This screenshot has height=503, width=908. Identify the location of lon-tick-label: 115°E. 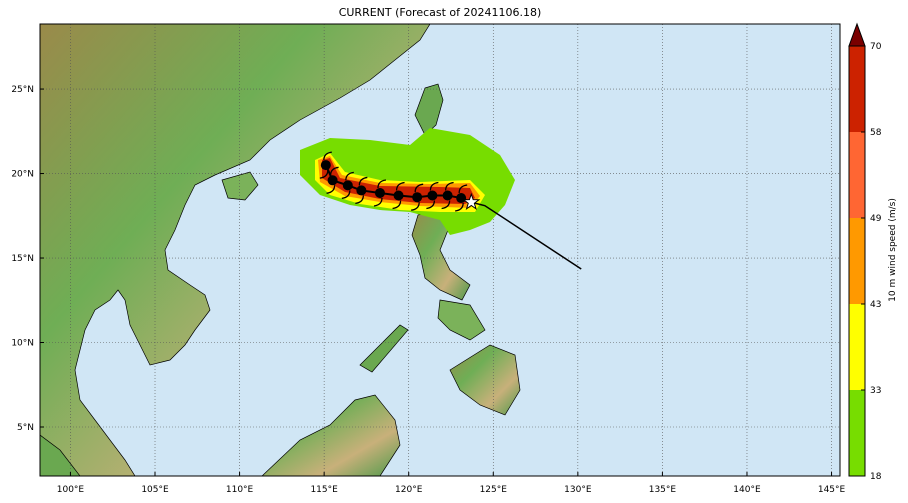
(324, 490).